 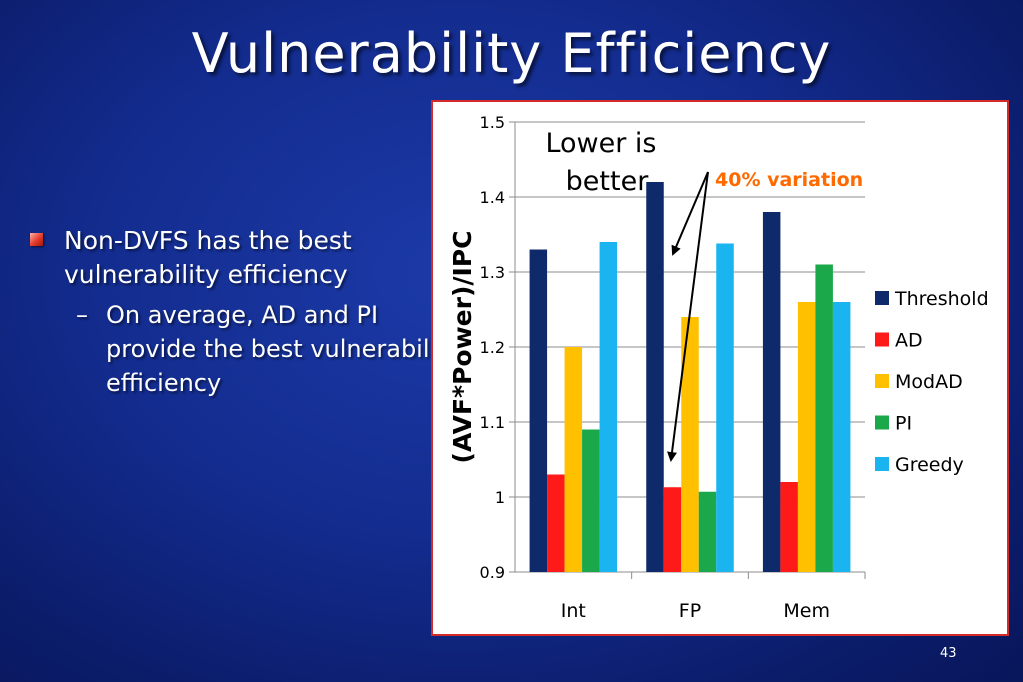 What do you see at coordinates (36, 239) in the screenshot?
I see `bullet-square-icon` at bounding box center [36, 239].